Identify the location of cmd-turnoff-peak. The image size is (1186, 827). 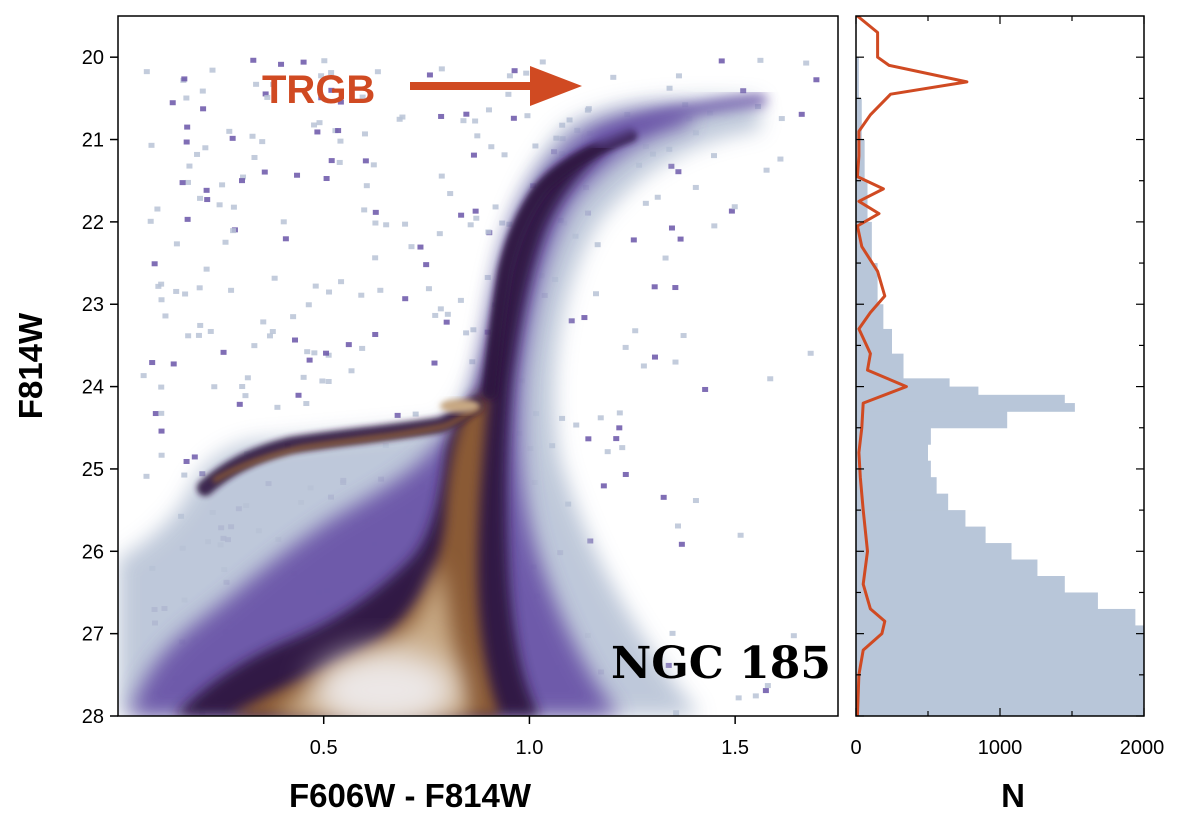
(385, 683).